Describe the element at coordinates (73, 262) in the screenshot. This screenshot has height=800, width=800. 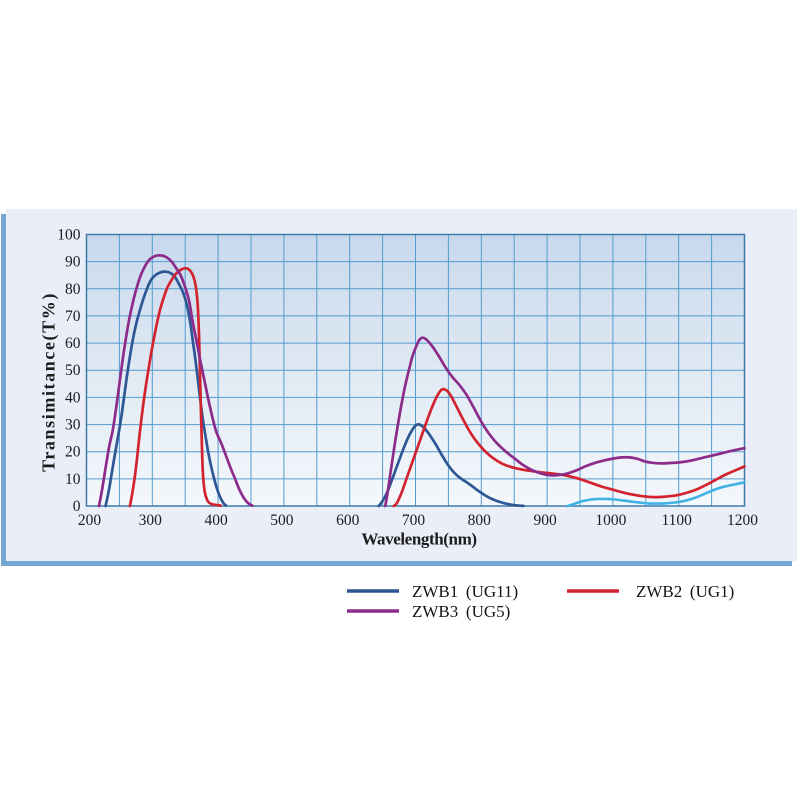
I see `svg-text: 90` at that location.